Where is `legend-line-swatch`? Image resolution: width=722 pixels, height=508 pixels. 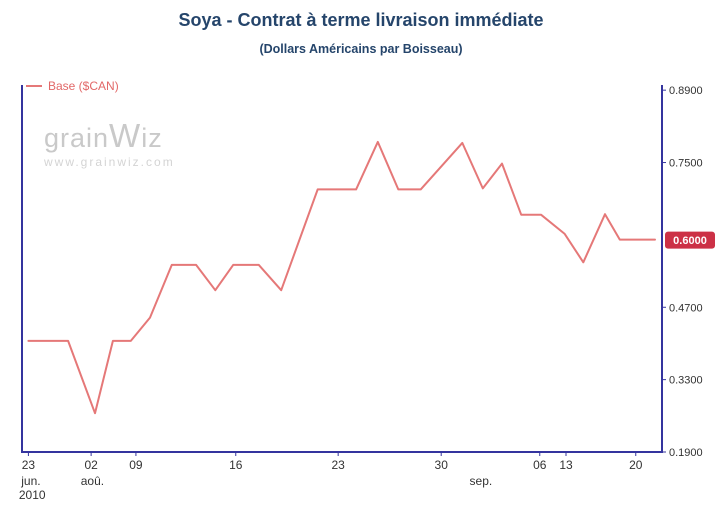 legend-line-swatch is located at coordinates (34, 86).